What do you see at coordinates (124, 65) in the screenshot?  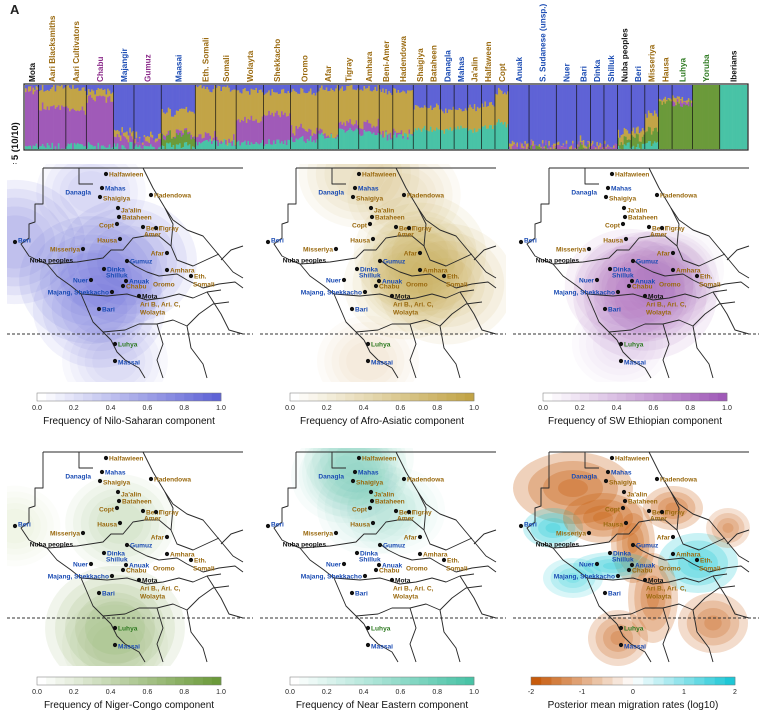 I see `population-label: Majangir` at bounding box center [124, 65].